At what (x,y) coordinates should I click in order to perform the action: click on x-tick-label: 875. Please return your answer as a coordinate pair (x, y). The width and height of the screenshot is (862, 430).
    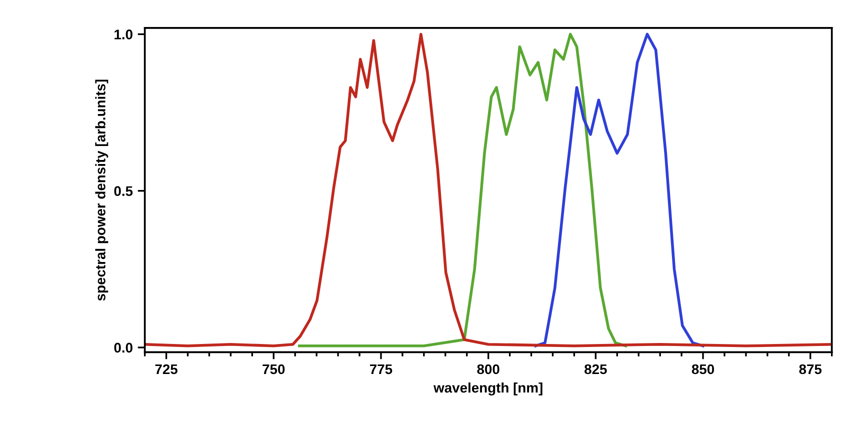
    Looking at the image, I should click on (810, 369).